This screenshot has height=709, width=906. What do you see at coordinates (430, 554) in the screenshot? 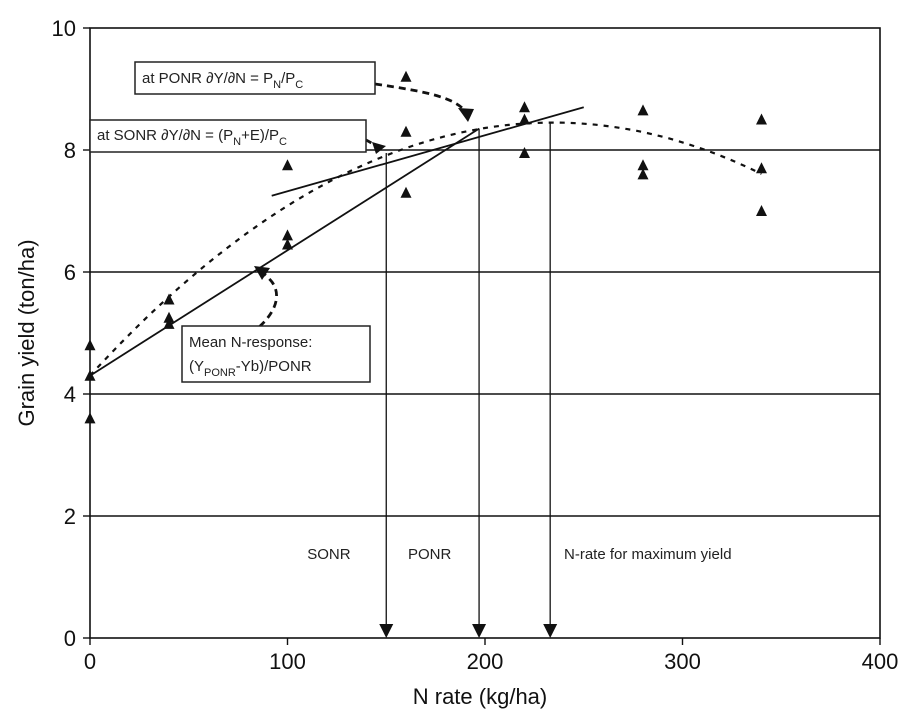
I see `marker-label-1: PONR` at bounding box center [430, 554].